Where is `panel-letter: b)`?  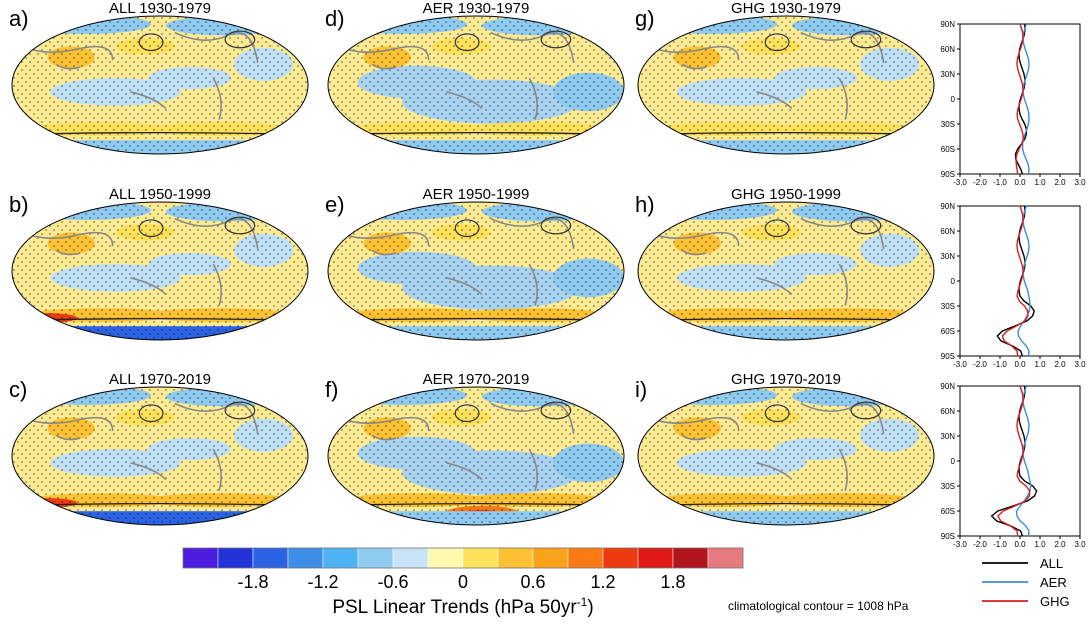 panel-letter: b) is located at coordinates (19, 204).